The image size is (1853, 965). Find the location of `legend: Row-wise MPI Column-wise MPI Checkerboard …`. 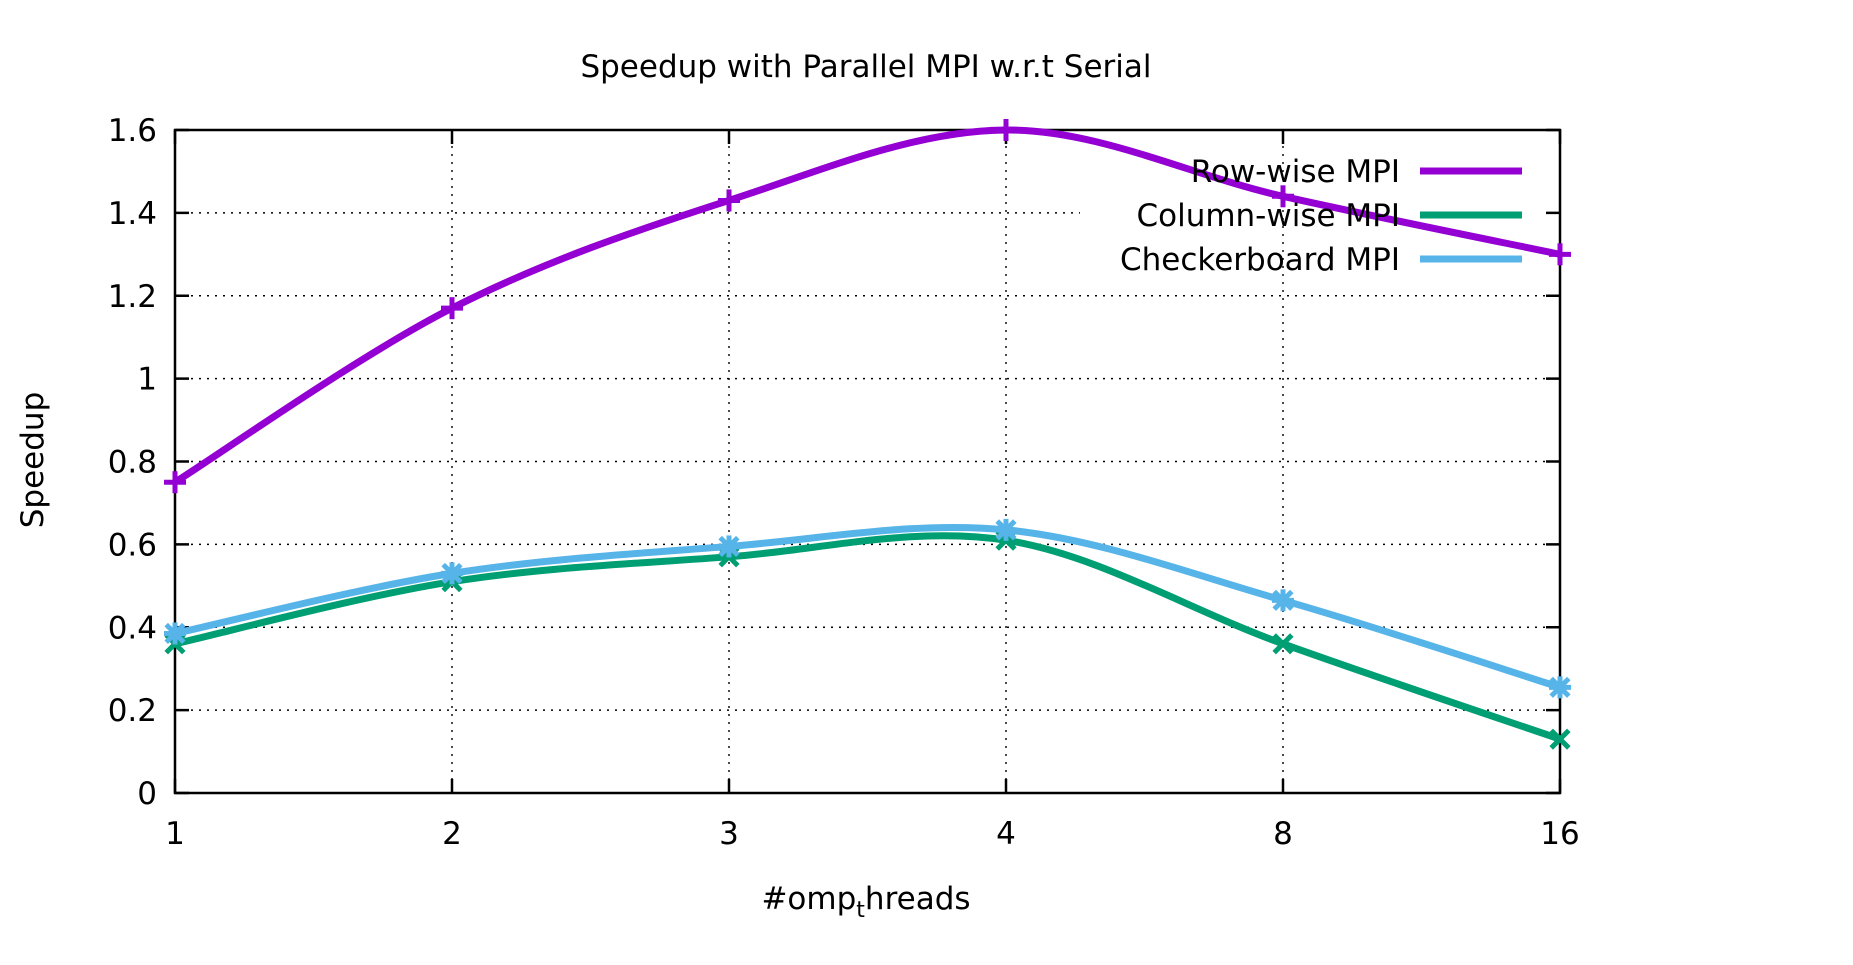

legend: Row-wise MPI Column-wise MPI Checkerboard … is located at coordinates (1321, 216).